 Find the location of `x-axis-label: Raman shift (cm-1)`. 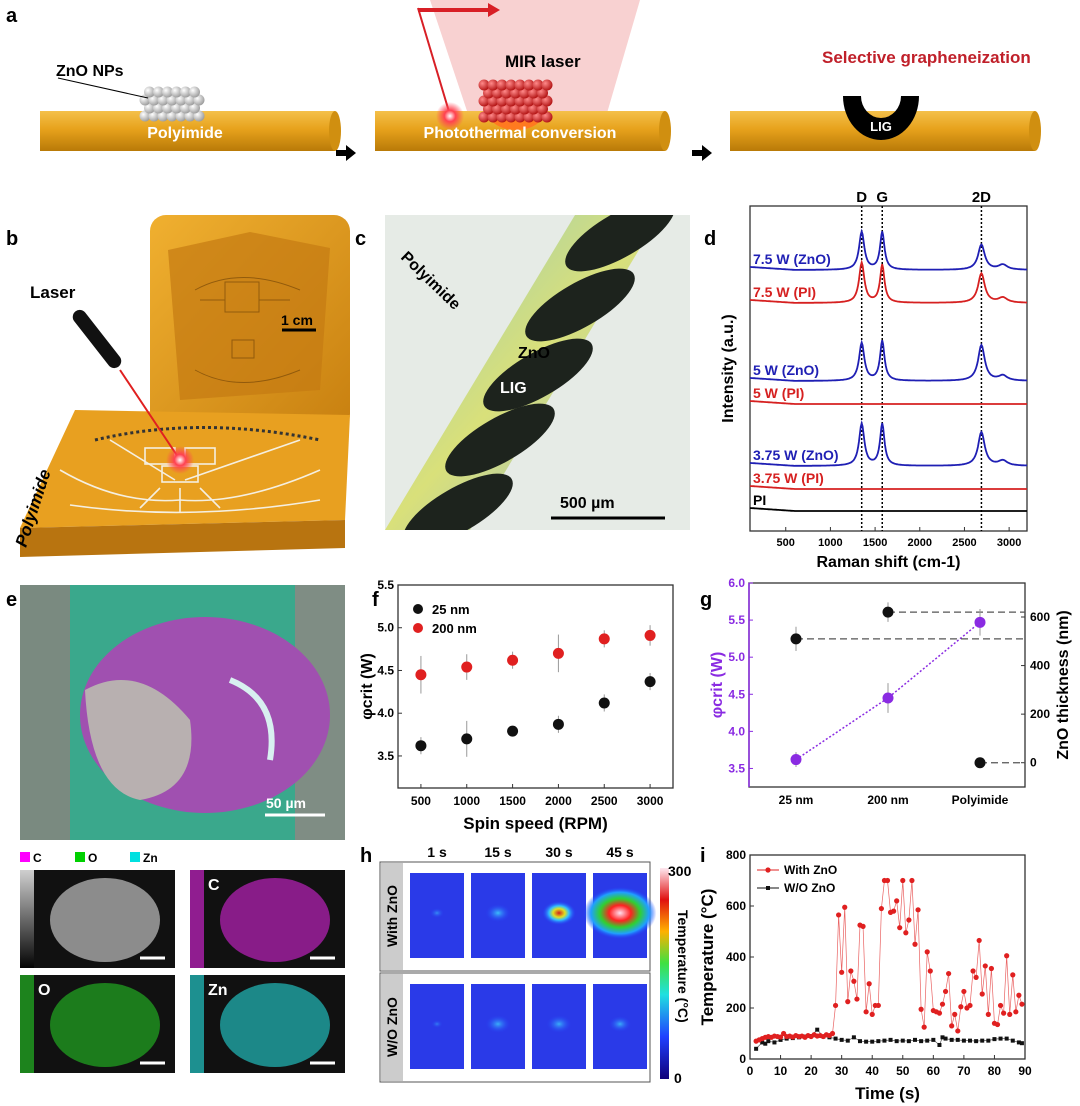

x-axis-label: Raman shift (cm-1) is located at coordinates (888, 562).